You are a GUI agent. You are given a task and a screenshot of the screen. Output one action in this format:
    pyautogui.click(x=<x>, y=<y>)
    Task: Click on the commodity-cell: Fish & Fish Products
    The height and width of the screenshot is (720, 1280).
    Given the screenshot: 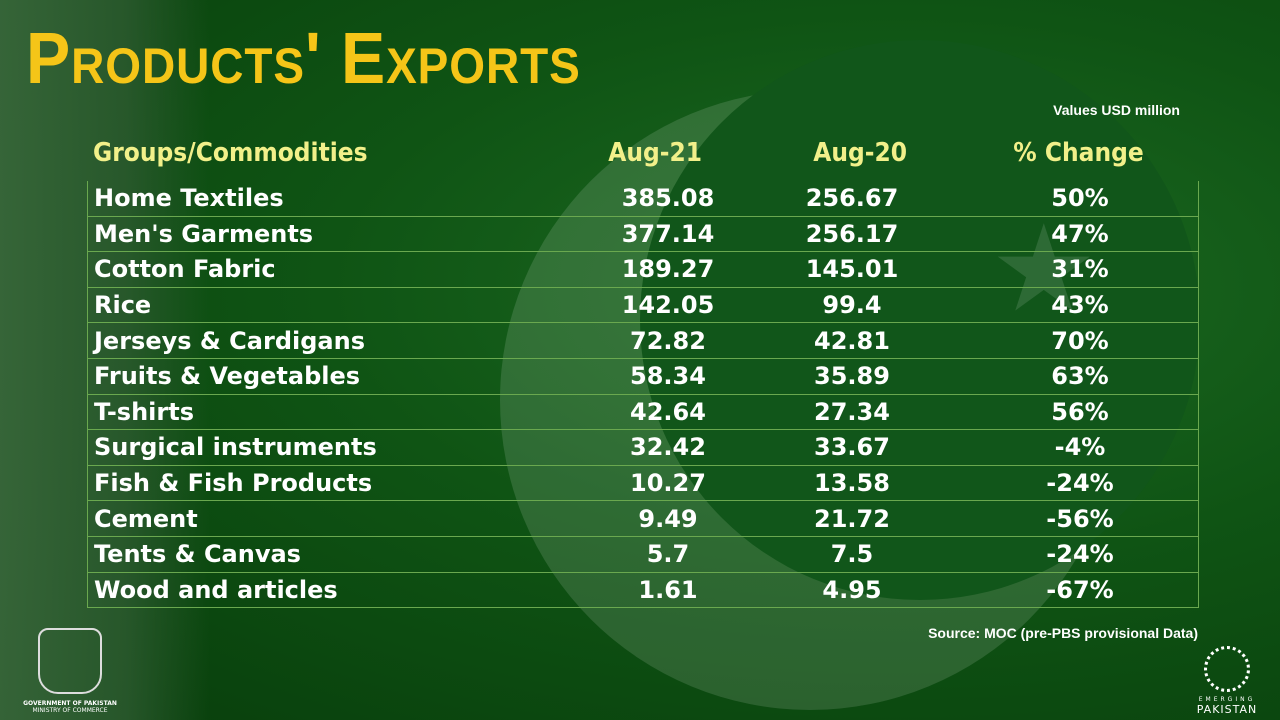 What is the action you would take?
    pyautogui.click(x=340, y=483)
    